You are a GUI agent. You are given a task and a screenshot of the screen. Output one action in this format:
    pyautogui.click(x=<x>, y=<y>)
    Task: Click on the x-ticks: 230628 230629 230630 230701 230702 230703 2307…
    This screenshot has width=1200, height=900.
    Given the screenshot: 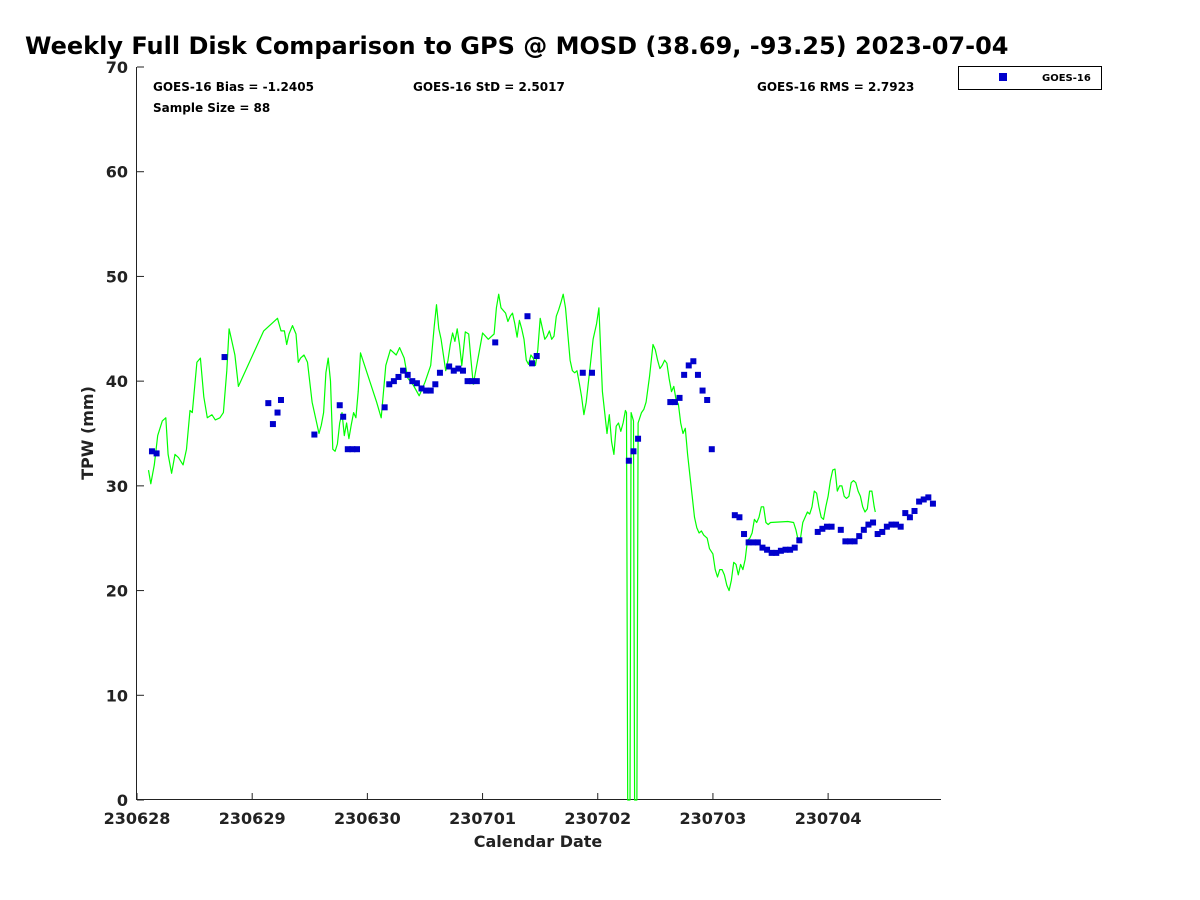 What is the action you would take?
    pyautogui.click(x=483, y=810)
    